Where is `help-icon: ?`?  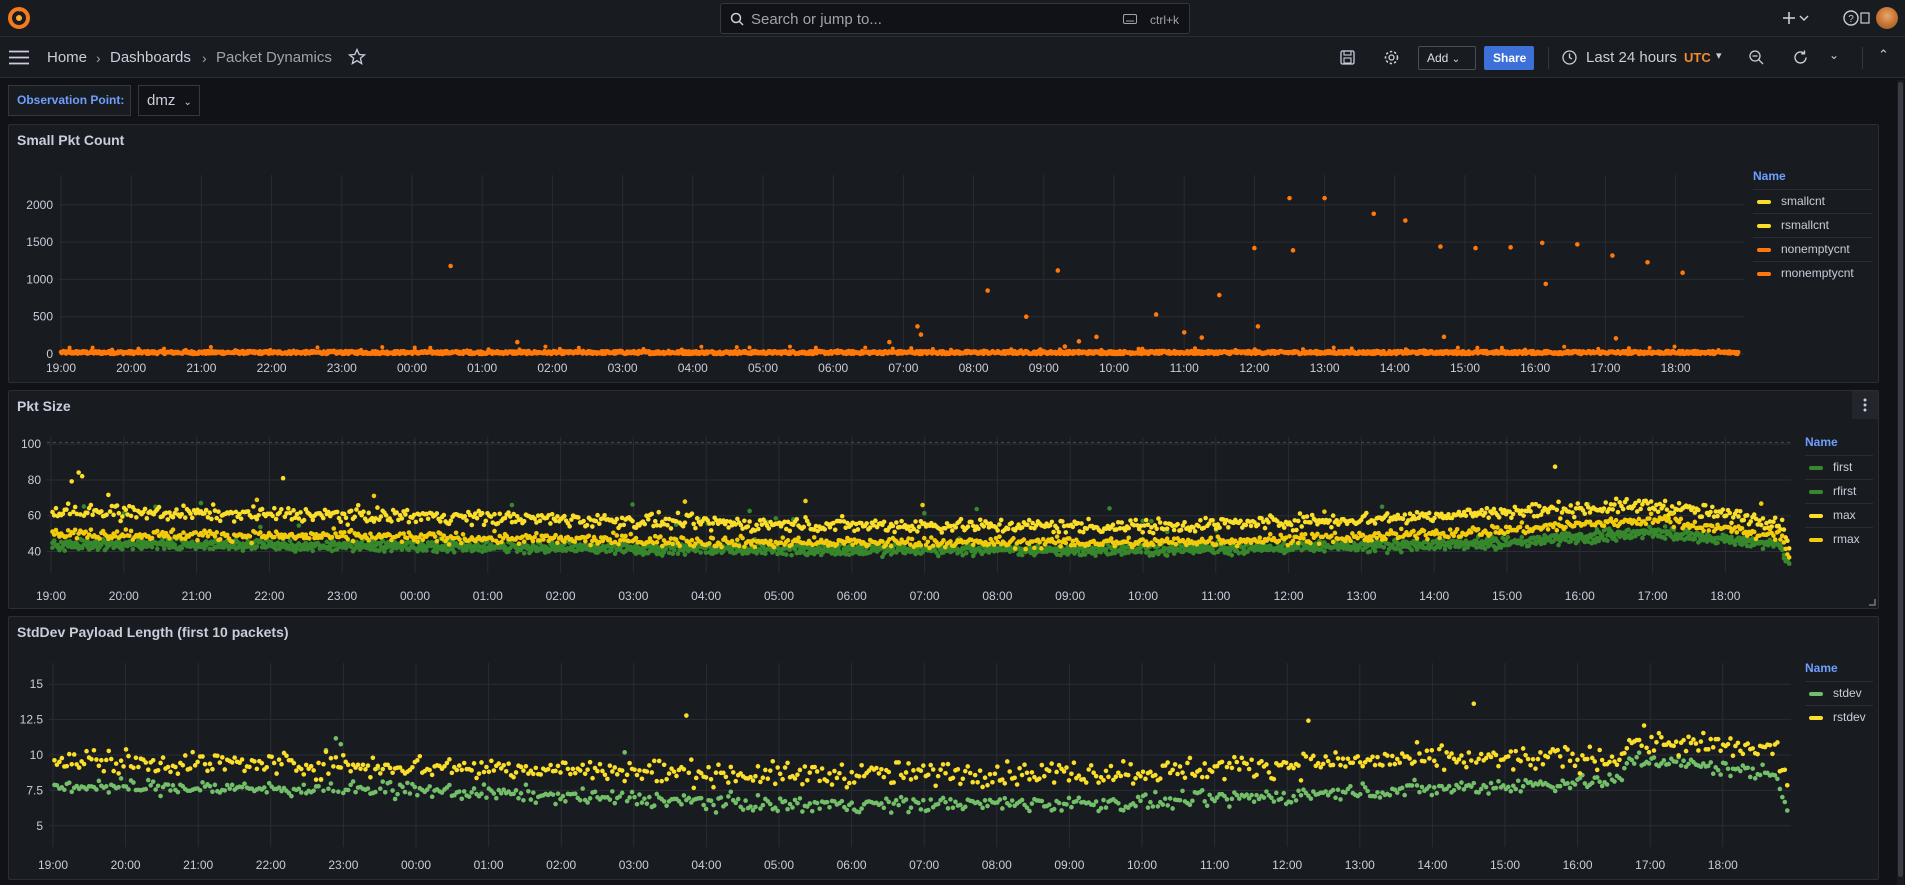
help-icon: ? is located at coordinates (1851, 18).